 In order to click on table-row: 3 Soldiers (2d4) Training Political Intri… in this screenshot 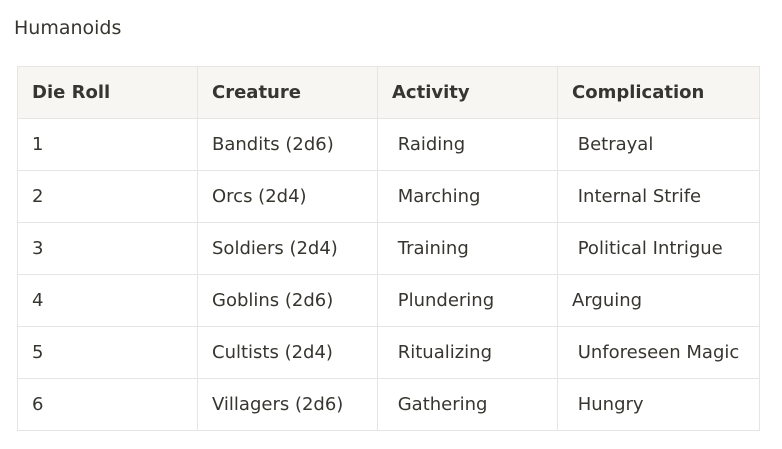, I will do `click(388, 248)`.